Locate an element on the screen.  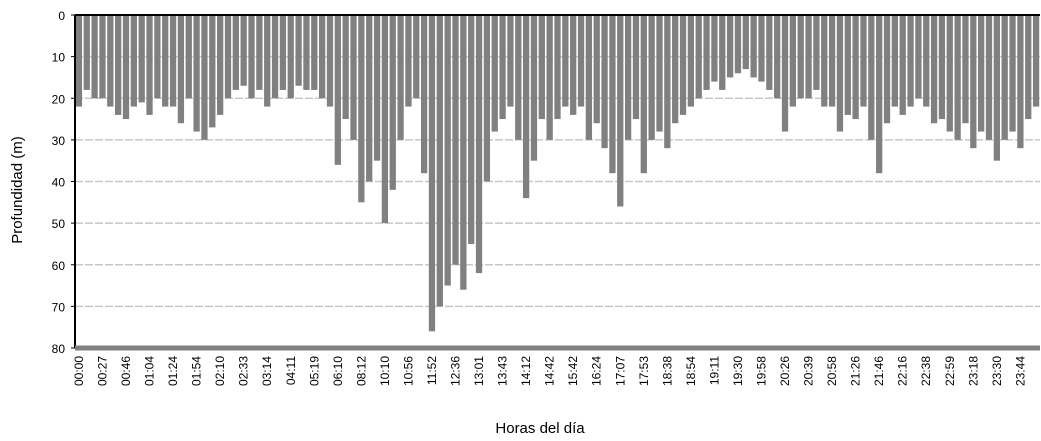
y-tick-label: 30 is located at coordinates (59, 141).